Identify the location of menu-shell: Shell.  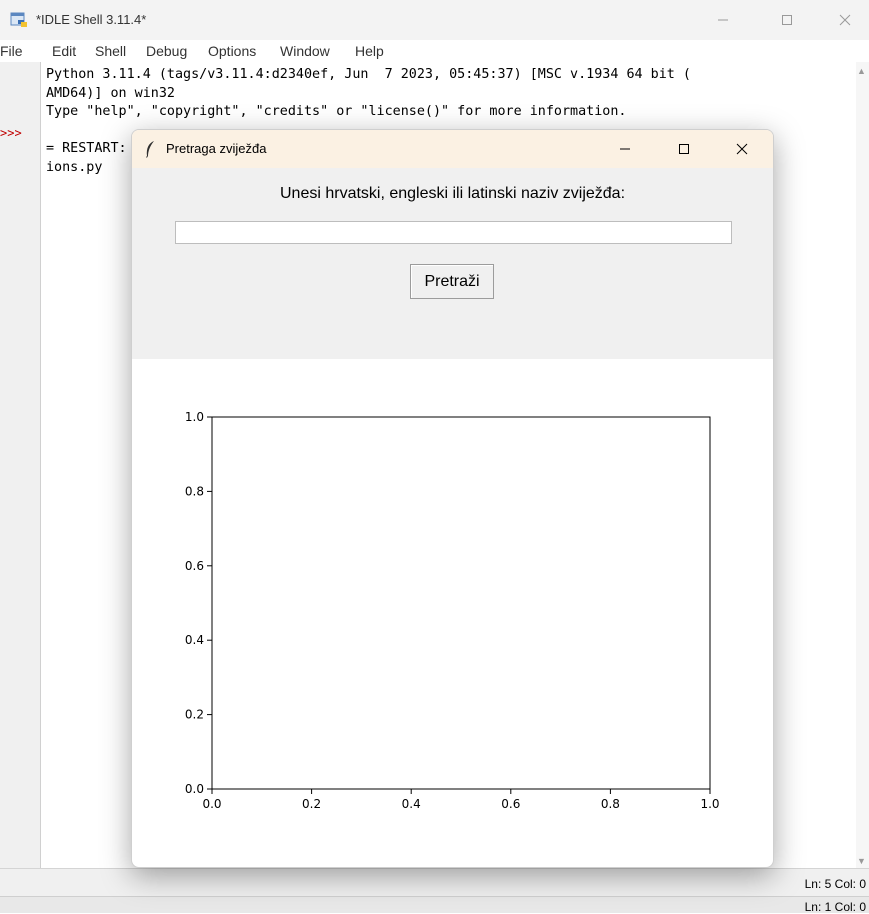
(111, 51).